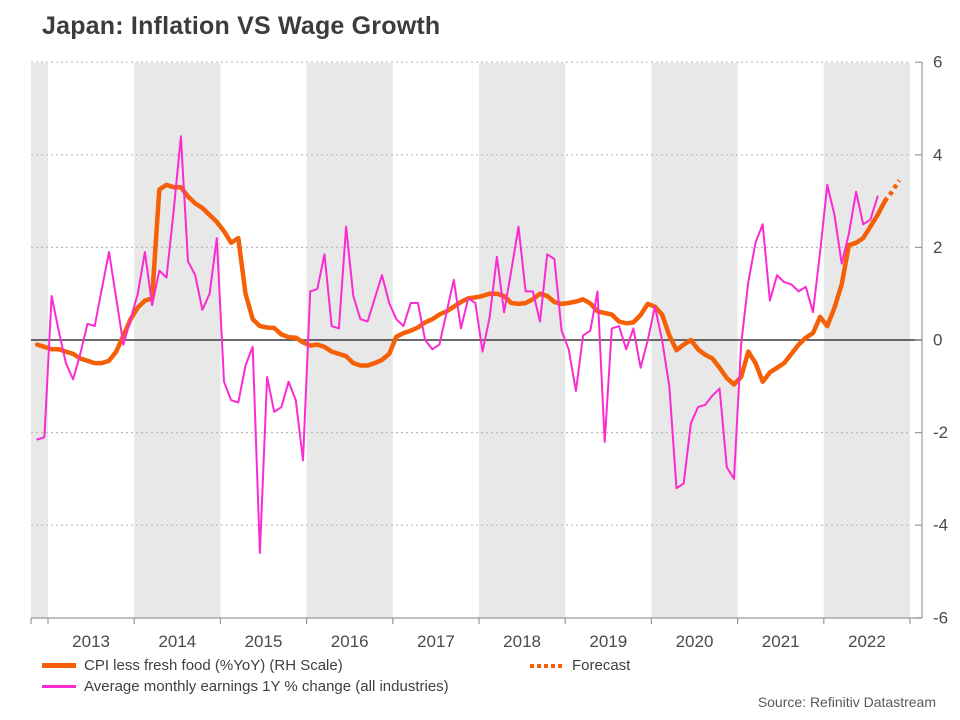 Image resolution: width=960 pixels, height=720 pixels. Describe the element at coordinates (781, 641) in the screenshot. I see `x-tick-label: 2021` at that location.